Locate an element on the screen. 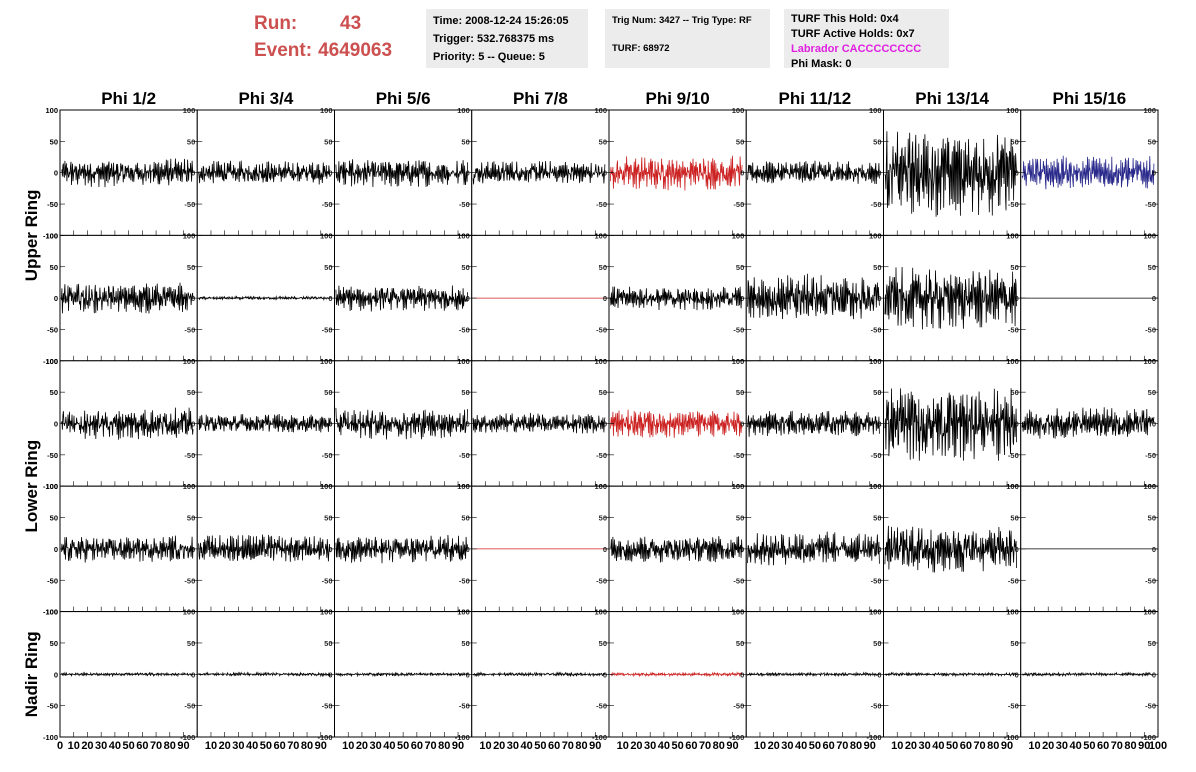  x-tick-label: 20 is located at coordinates (362, 746).